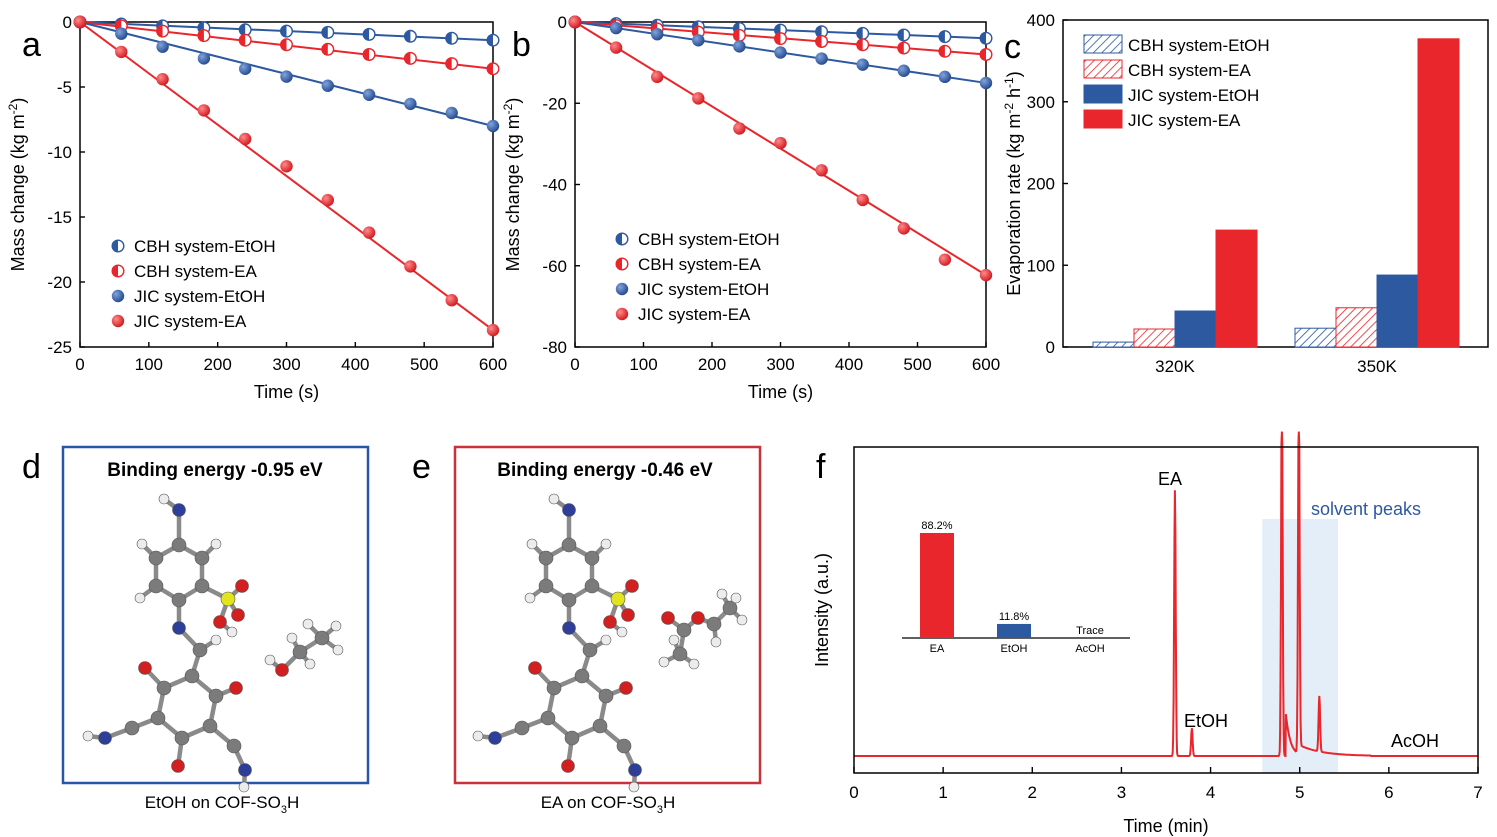 The width and height of the screenshot is (1497, 837). What do you see at coordinates (1299, 792) in the screenshot?
I see `x-tick-label: 5` at bounding box center [1299, 792].